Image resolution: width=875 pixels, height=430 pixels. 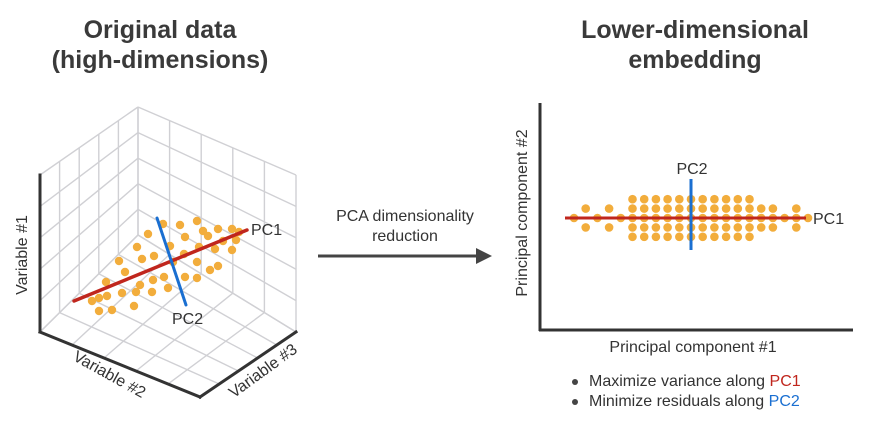 I want to click on objective-item: Maximize variance along PC1, so click(x=686, y=382).